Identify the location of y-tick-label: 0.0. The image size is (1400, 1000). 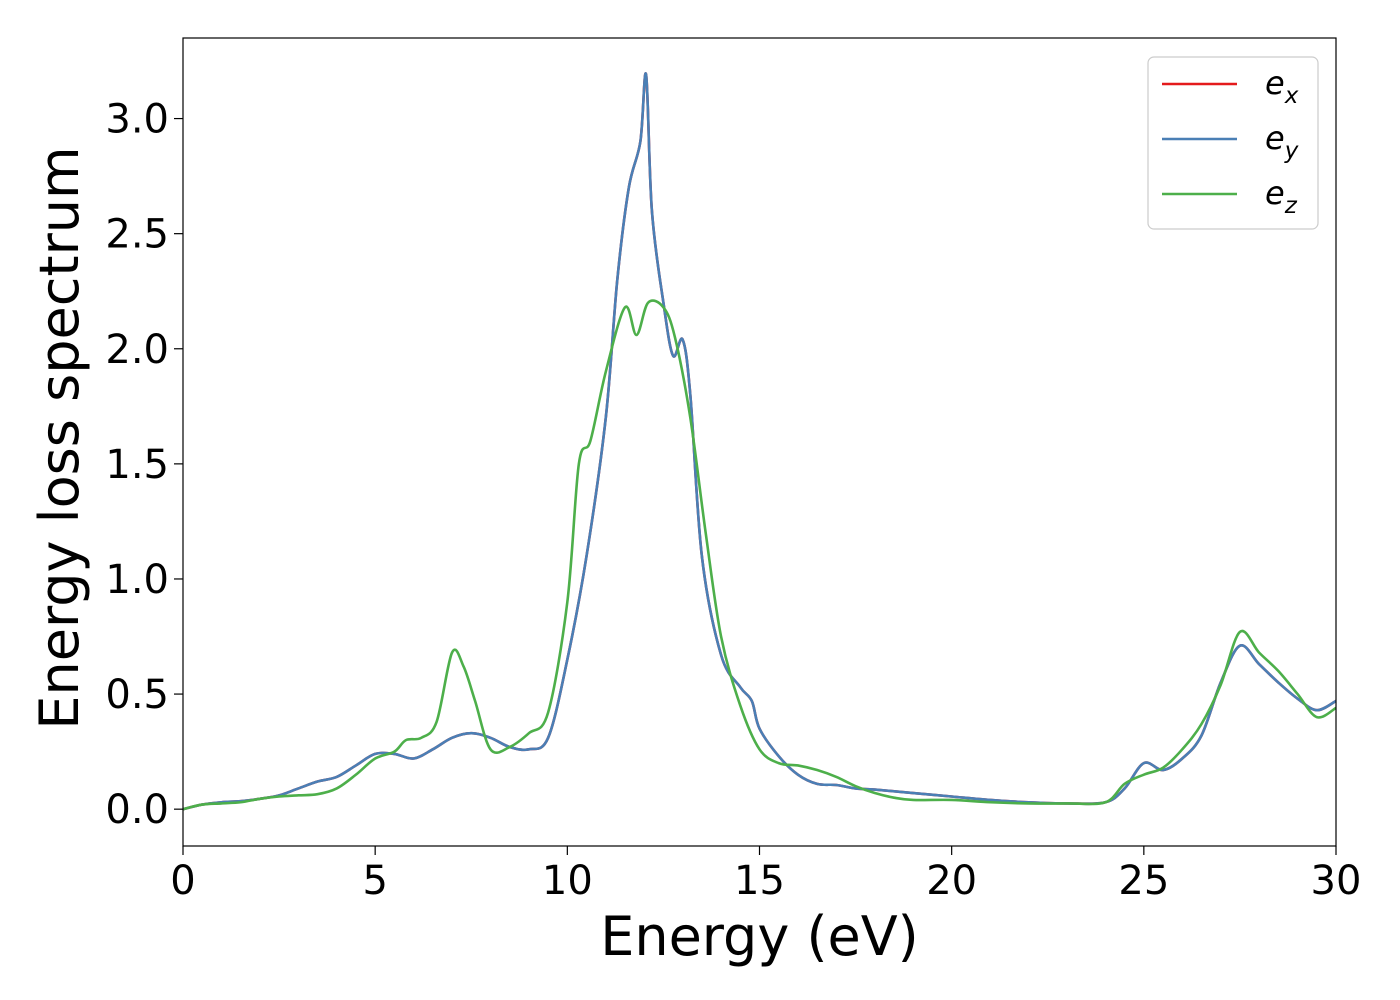
(137, 810).